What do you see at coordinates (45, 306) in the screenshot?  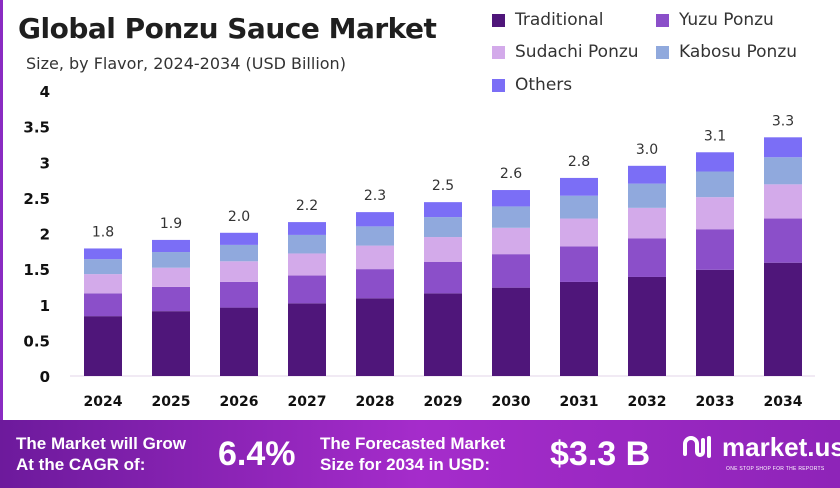 I see `y-tick-label: 1` at bounding box center [45, 306].